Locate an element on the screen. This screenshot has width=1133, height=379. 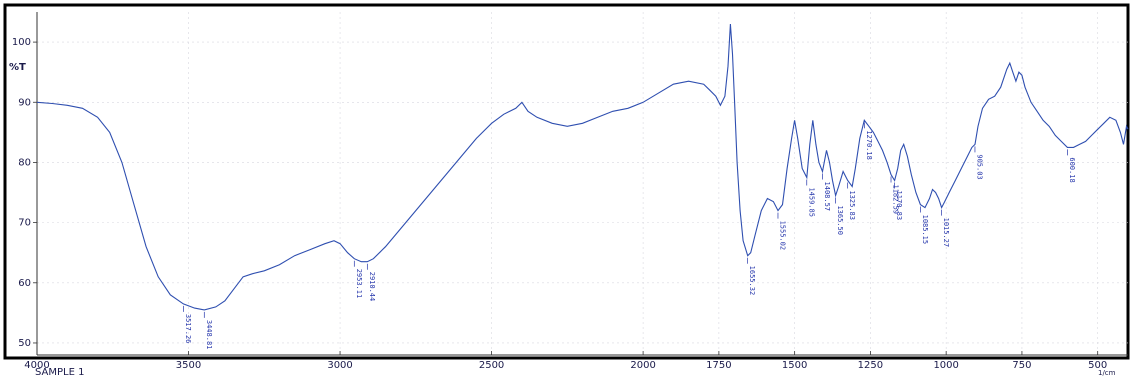
x-tick-label: 4000 is located at coordinates (36, 365).